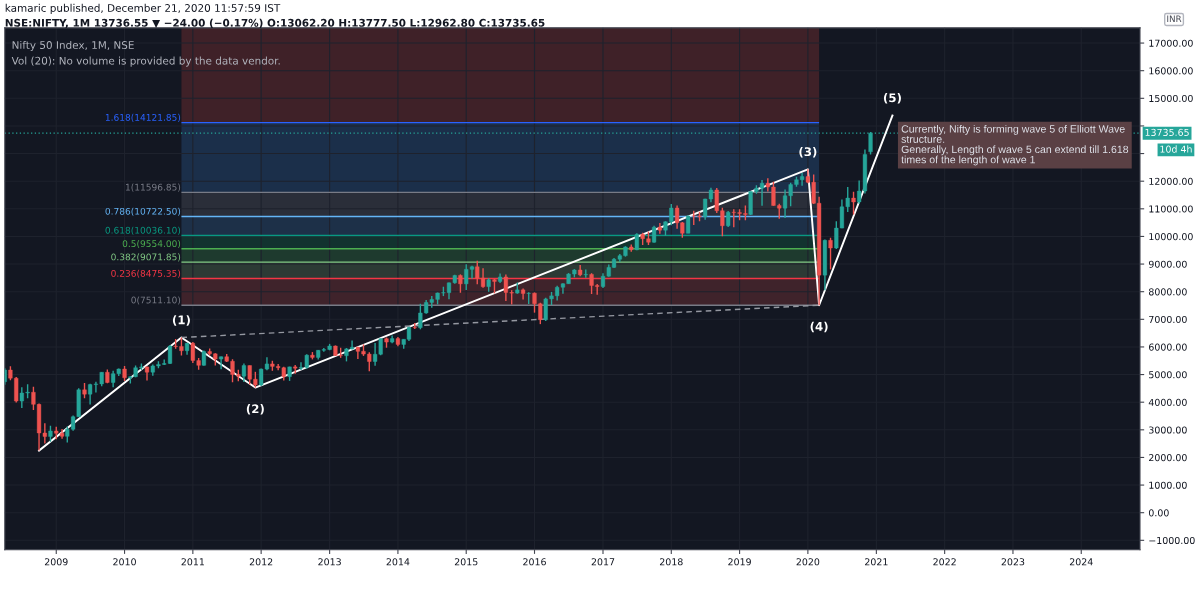 This screenshot has width=1200, height=593. What do you see at coordinates (808, 562) in the screenshot?
I see `x-tick-label: 2020` at bounding box center [808, 562].